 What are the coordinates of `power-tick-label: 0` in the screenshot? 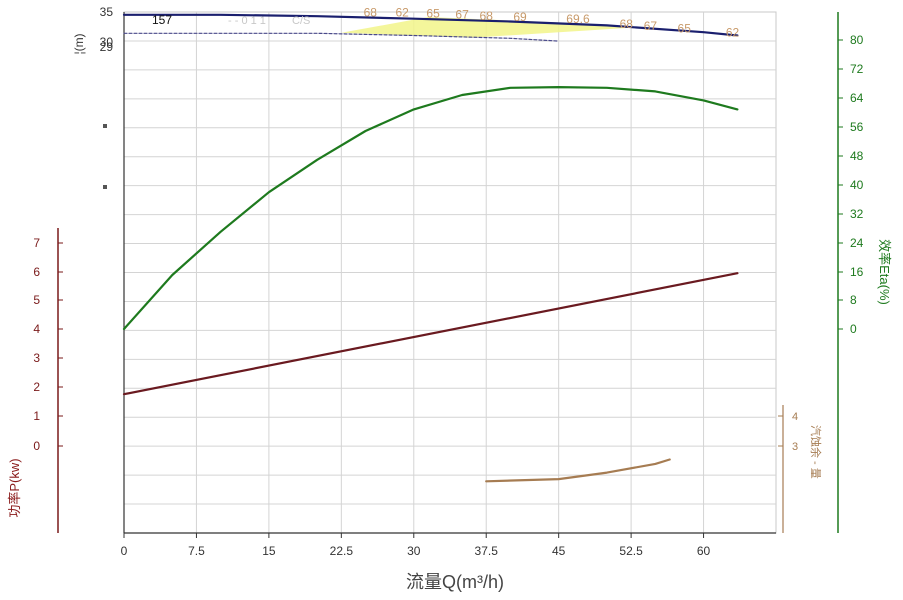 It's located at (36, 446).